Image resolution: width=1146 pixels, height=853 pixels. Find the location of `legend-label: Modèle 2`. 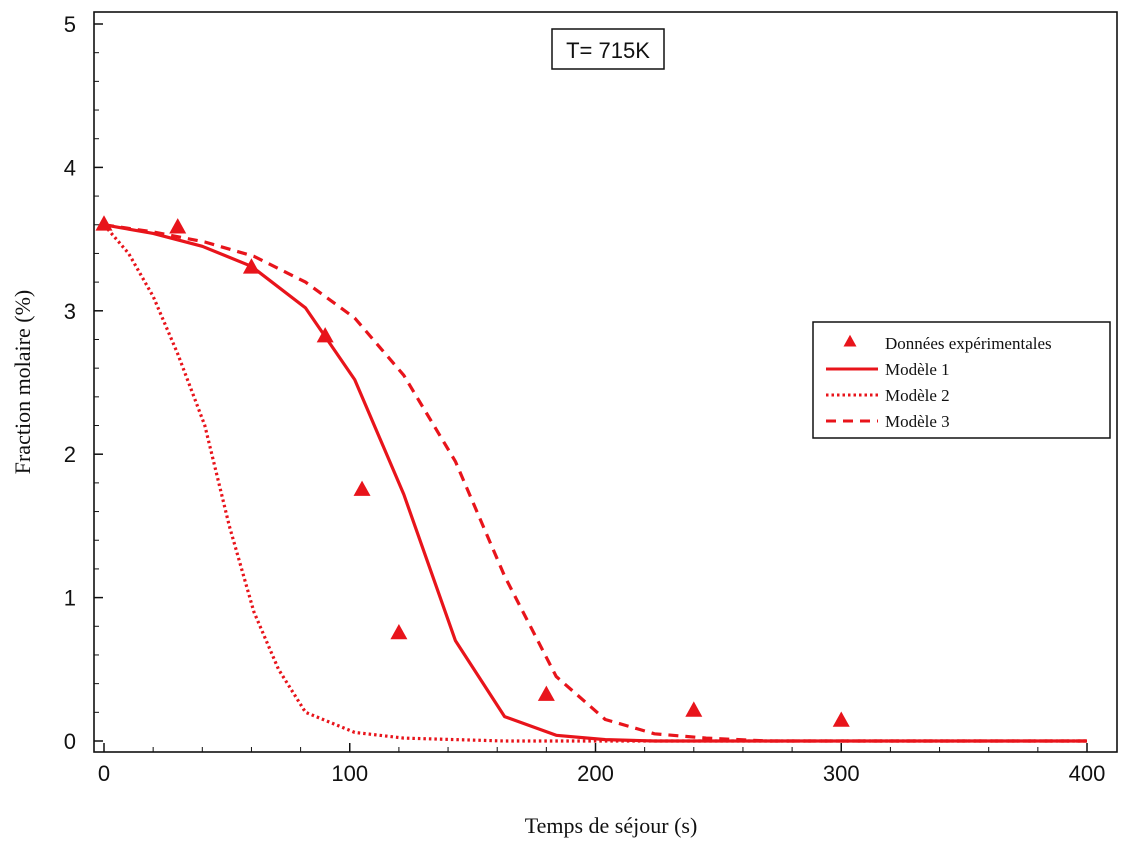

legend-label: Modèle 2 is located at coordinates (917, 395).